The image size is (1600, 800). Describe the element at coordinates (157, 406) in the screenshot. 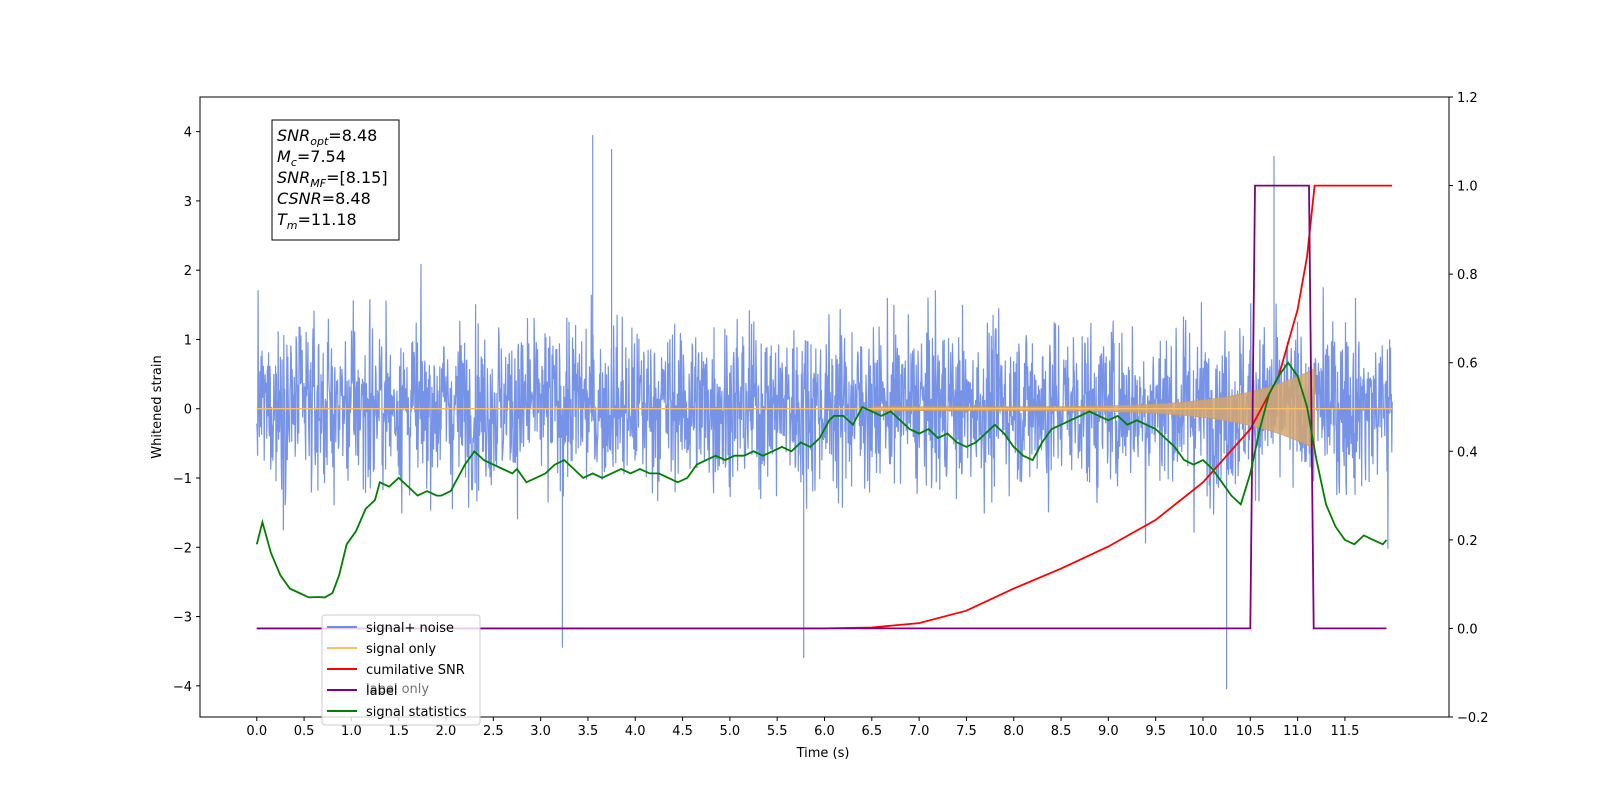

I see `y-axis-label: Whitened strain` at that location.